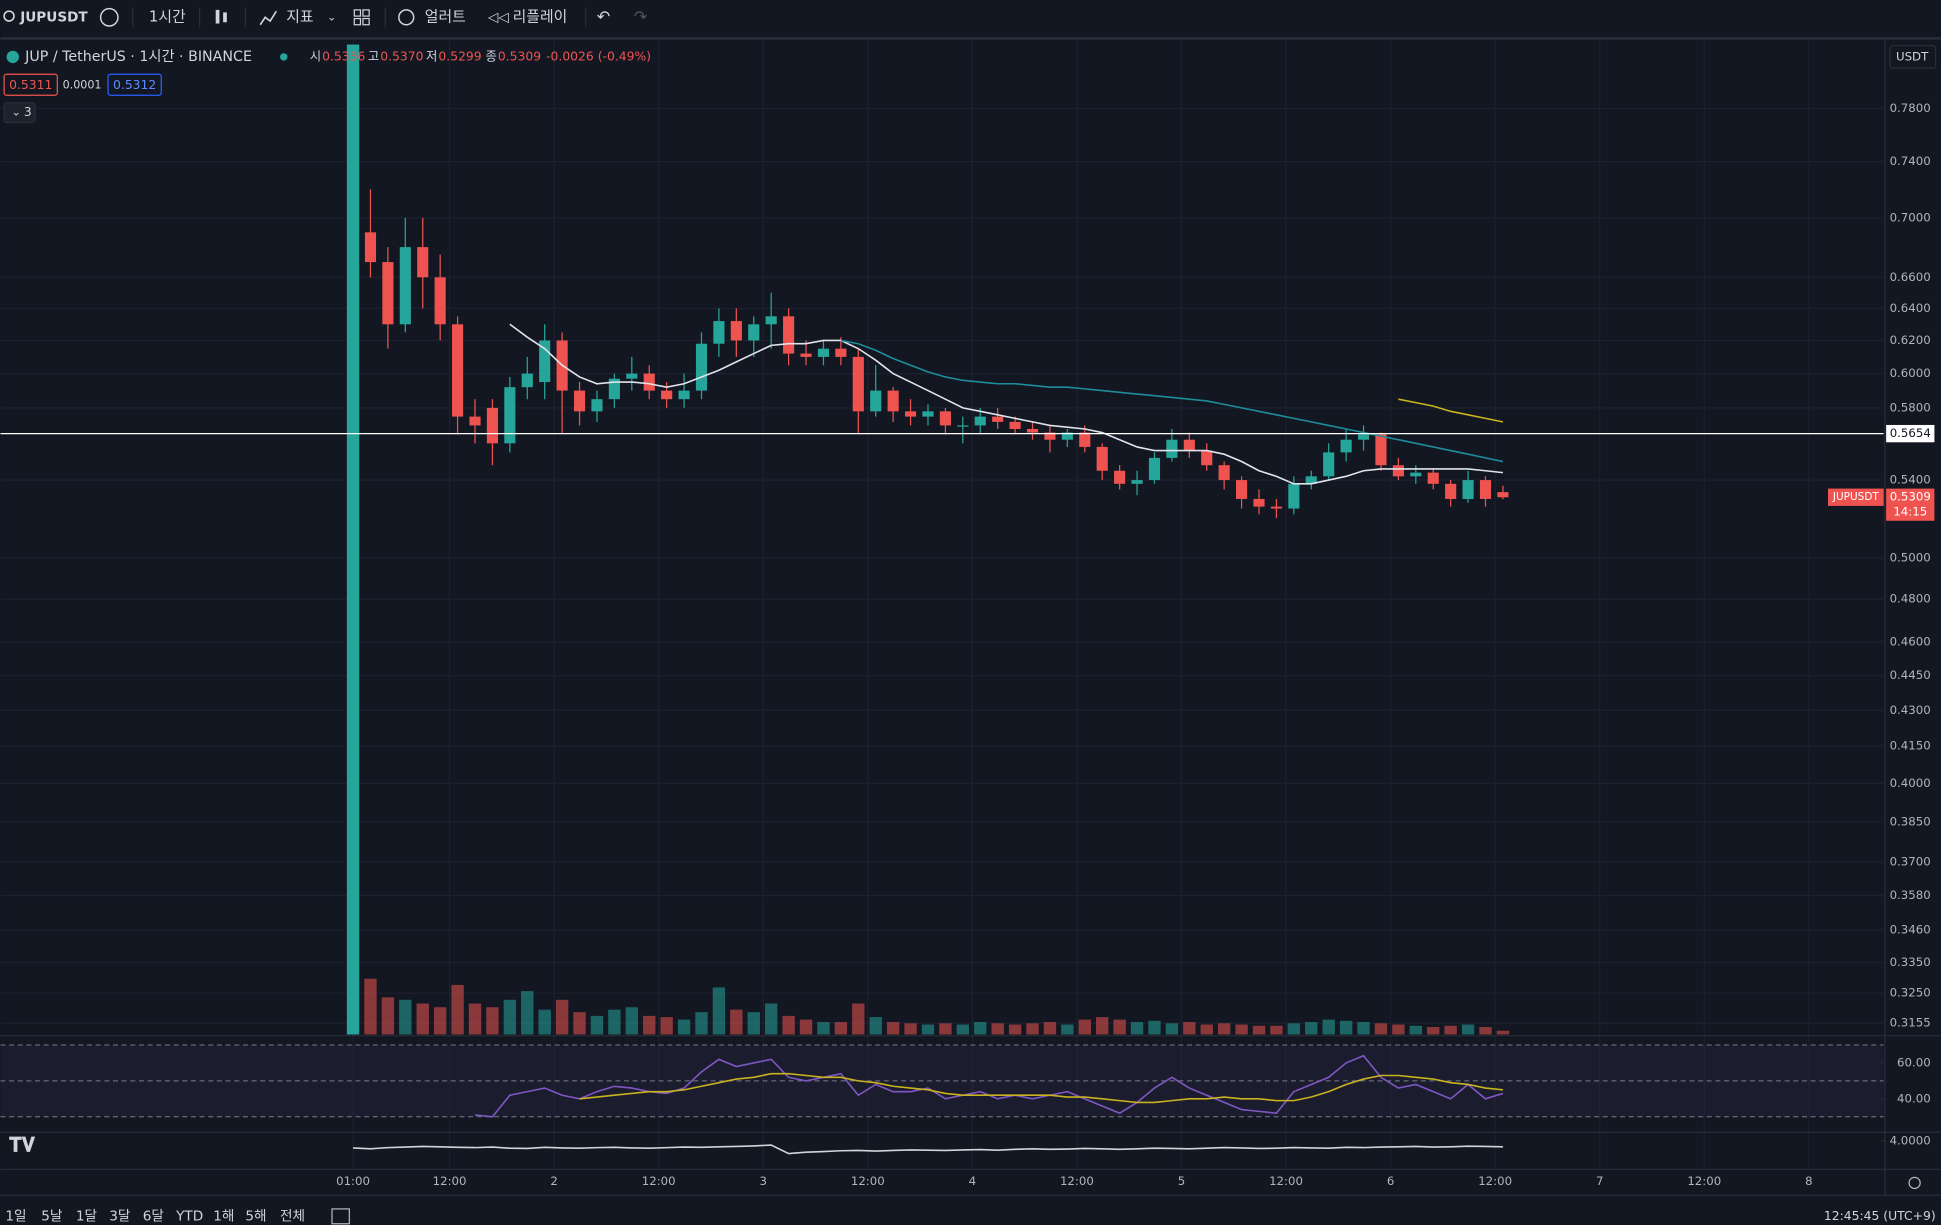 Image resolution: width=1941 pixels, height=1225 pixels. I want to click on ask-box, so click(134, 84).